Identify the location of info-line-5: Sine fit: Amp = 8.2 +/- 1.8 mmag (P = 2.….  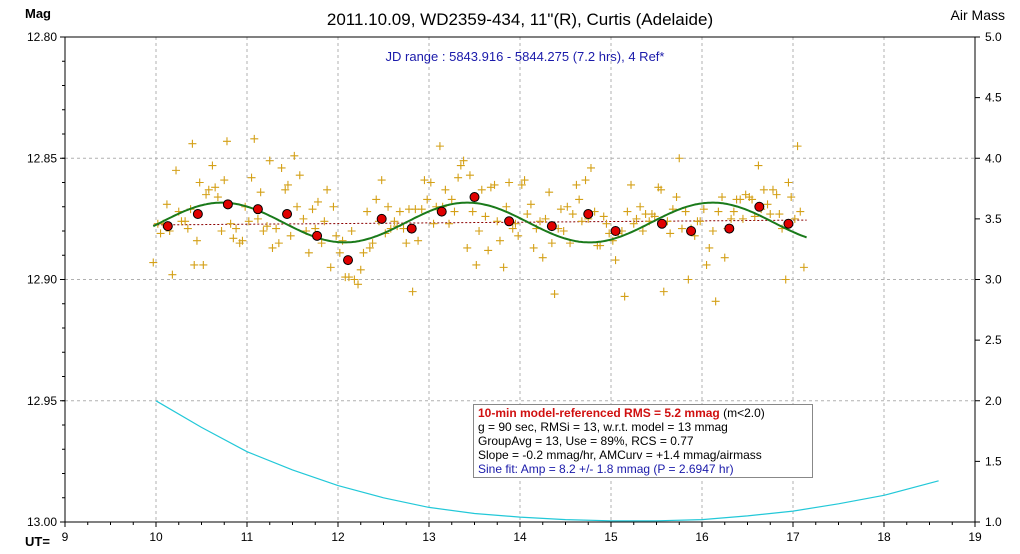
(606, 469).